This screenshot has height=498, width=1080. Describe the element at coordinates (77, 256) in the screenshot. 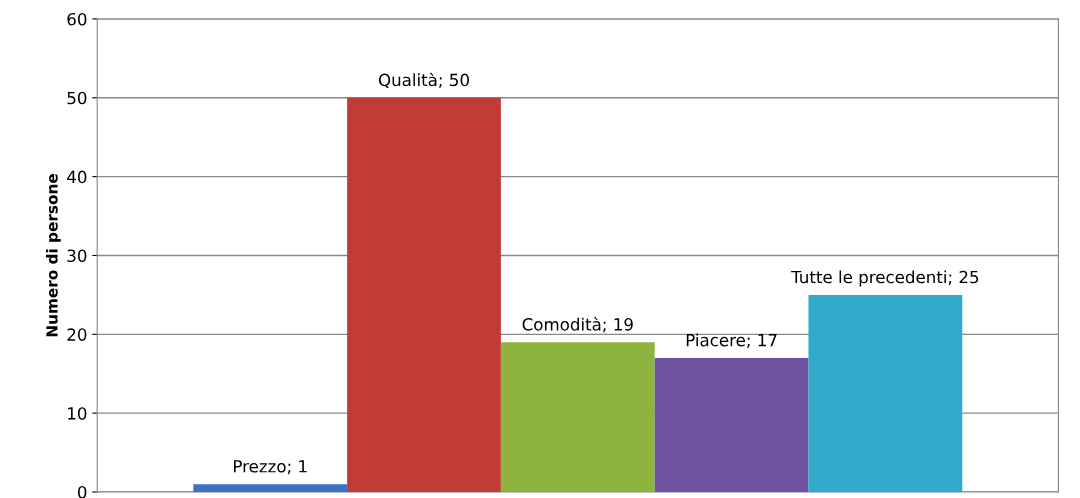

I see `y-tick-label: 30` at that location.